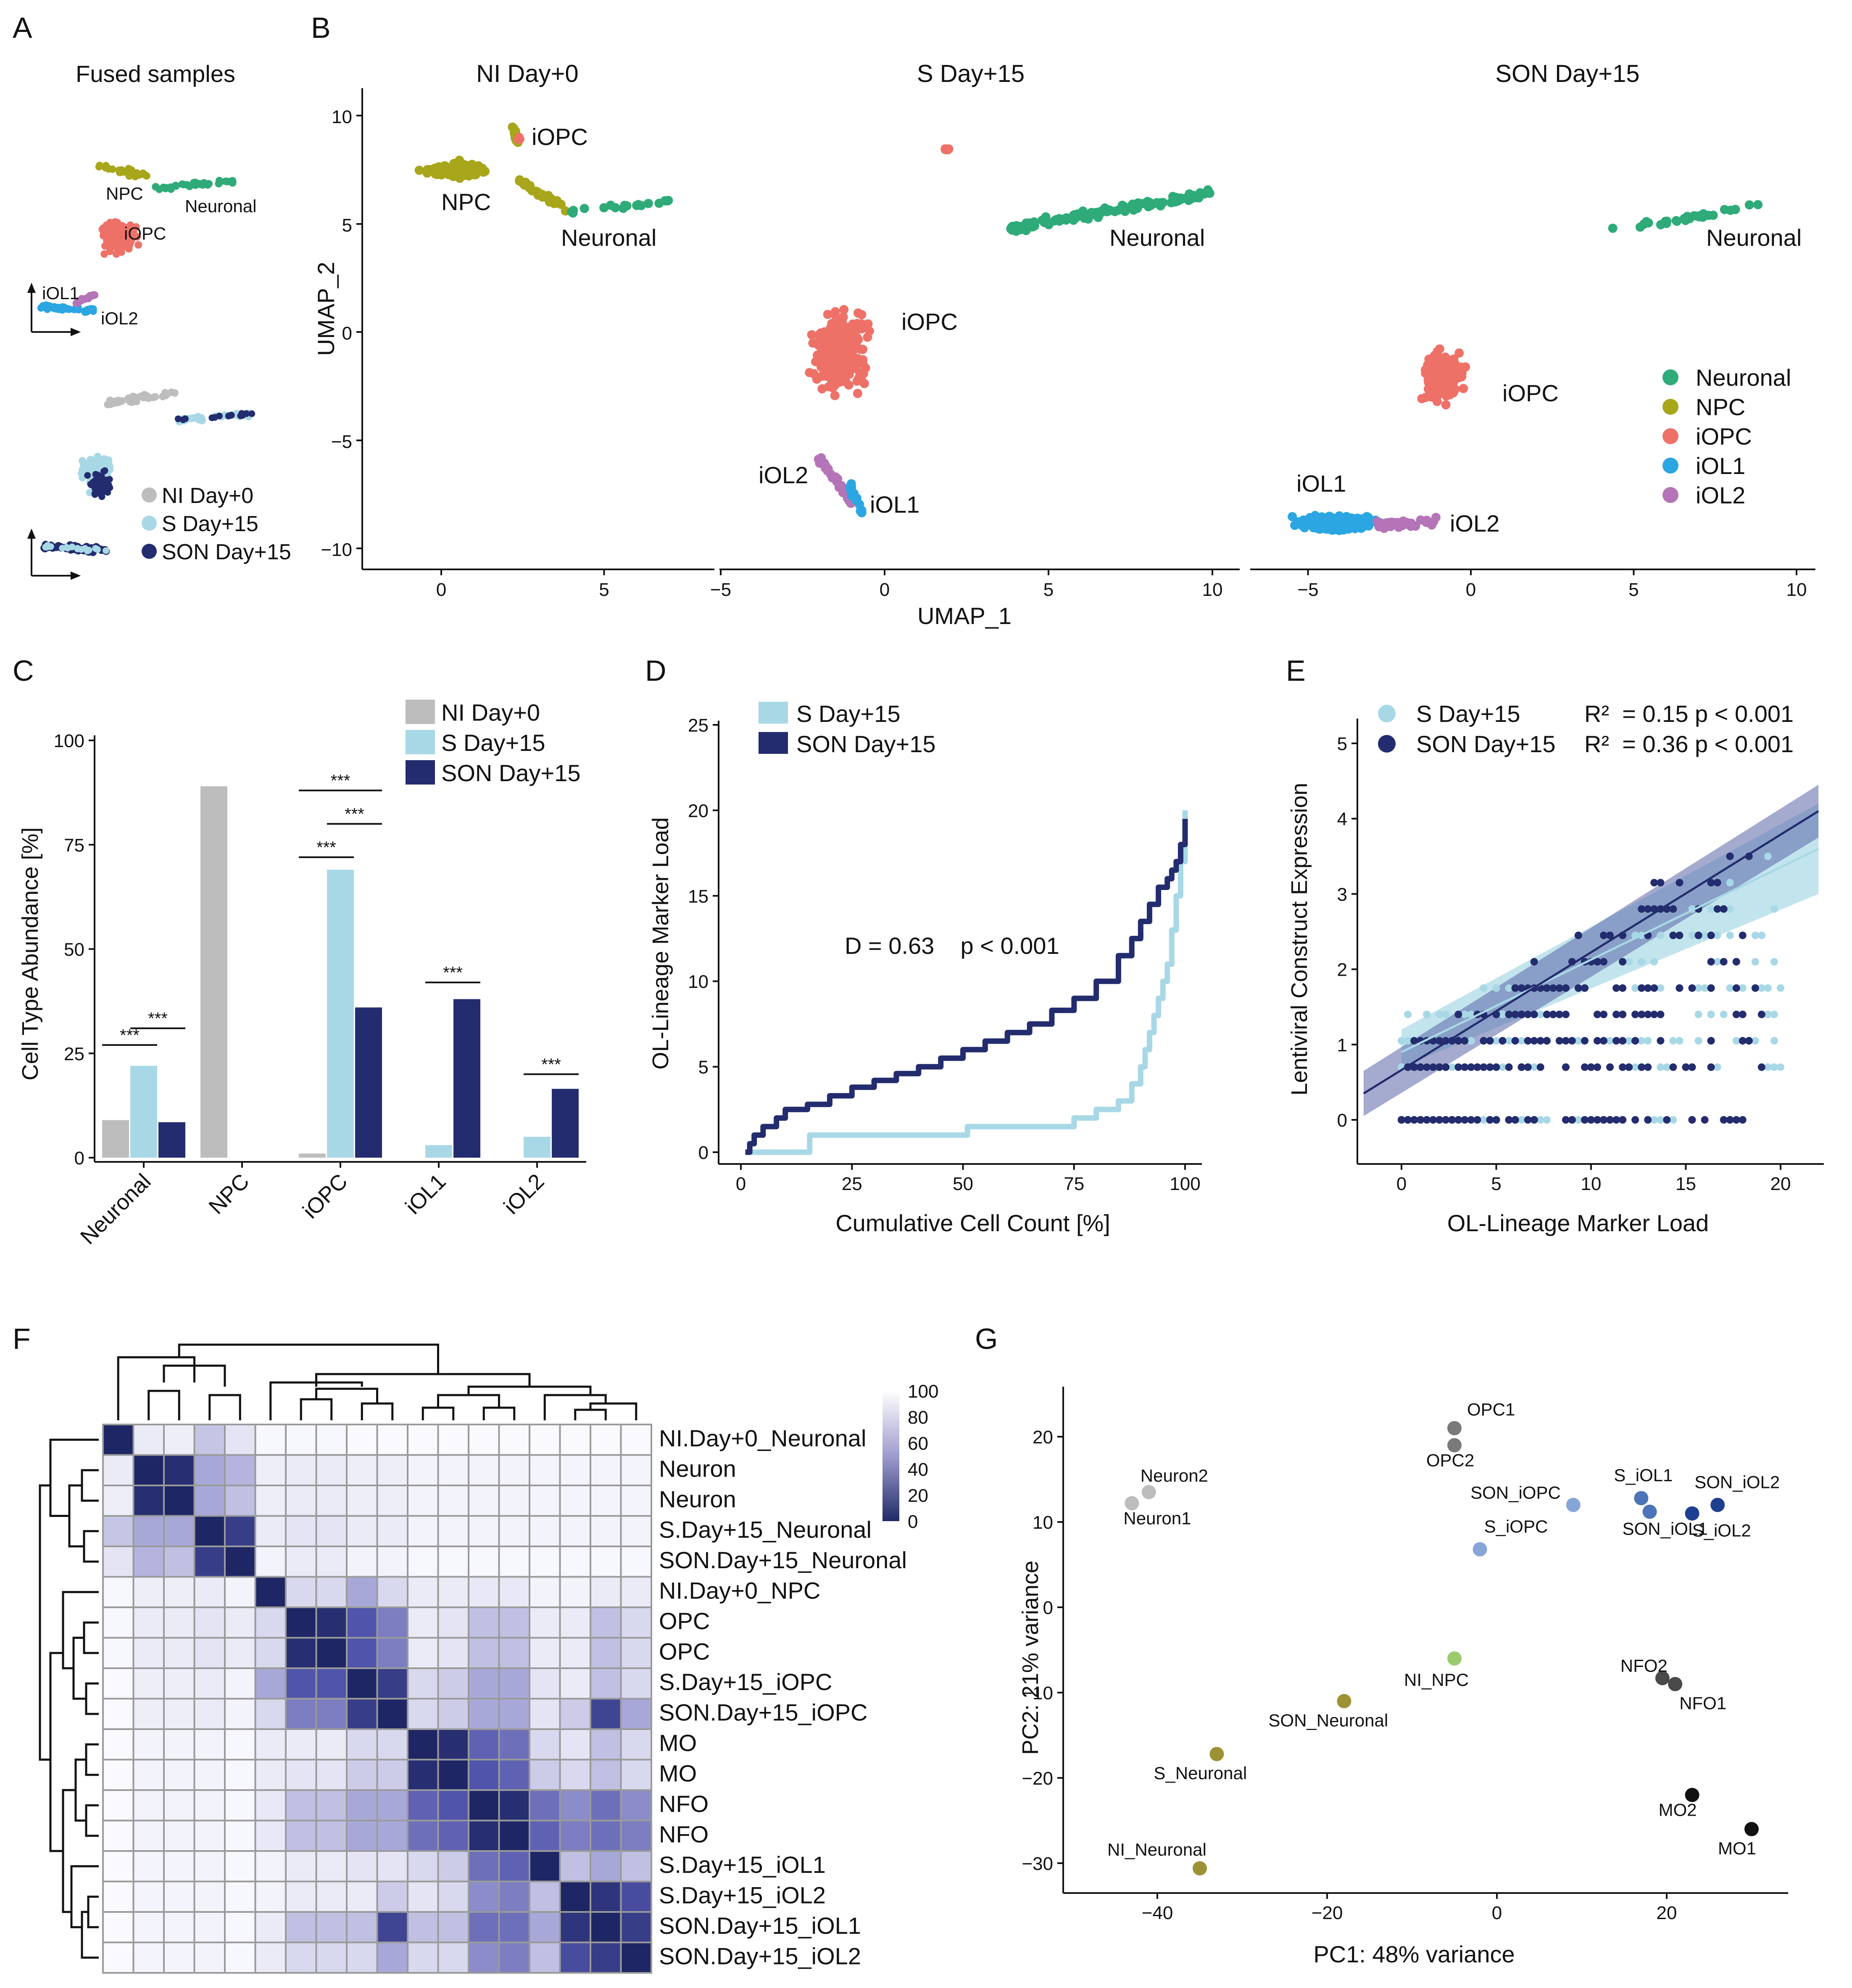 This screenshot has width=1852, height=1988. Describe the element at coordinates (1721, 1530) in the screenshot. I see `pca-label: S_iOL2` at that location.